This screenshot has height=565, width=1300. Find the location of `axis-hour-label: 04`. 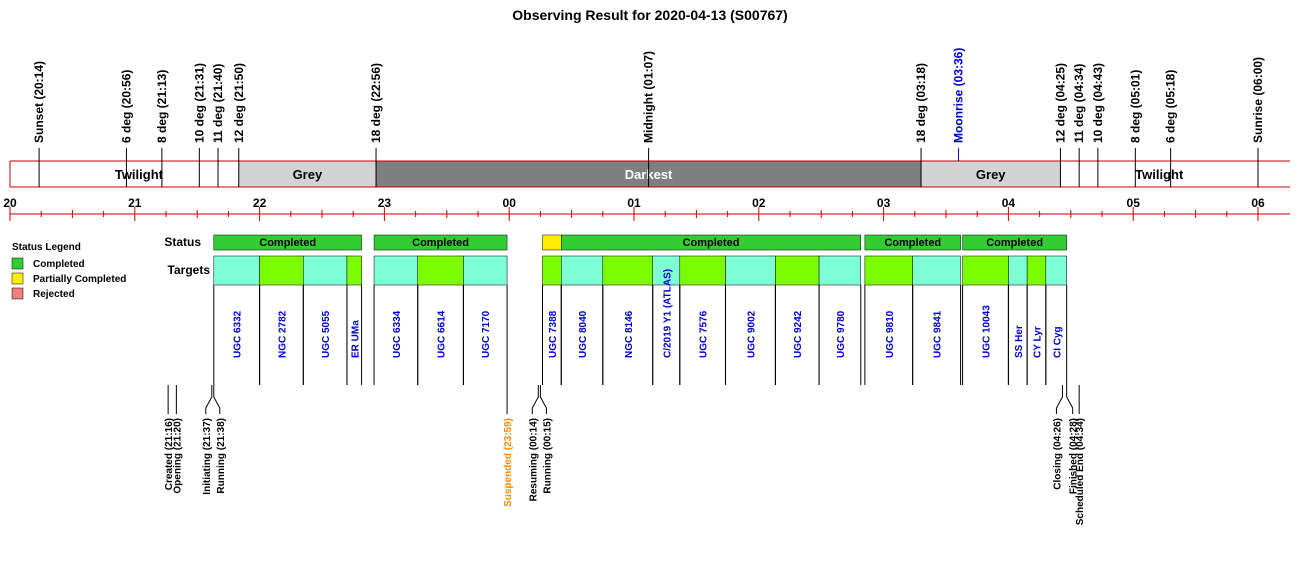

axis-hour-label: 04 is located at coordinates (1009, 203).